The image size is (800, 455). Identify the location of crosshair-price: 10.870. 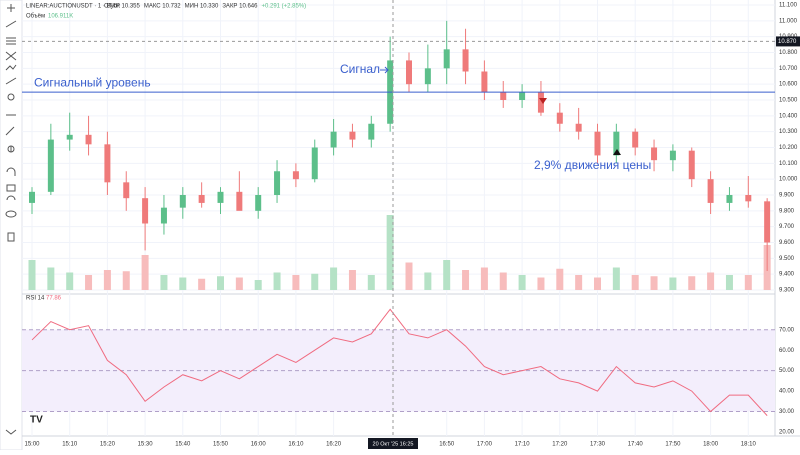
(787, 42).